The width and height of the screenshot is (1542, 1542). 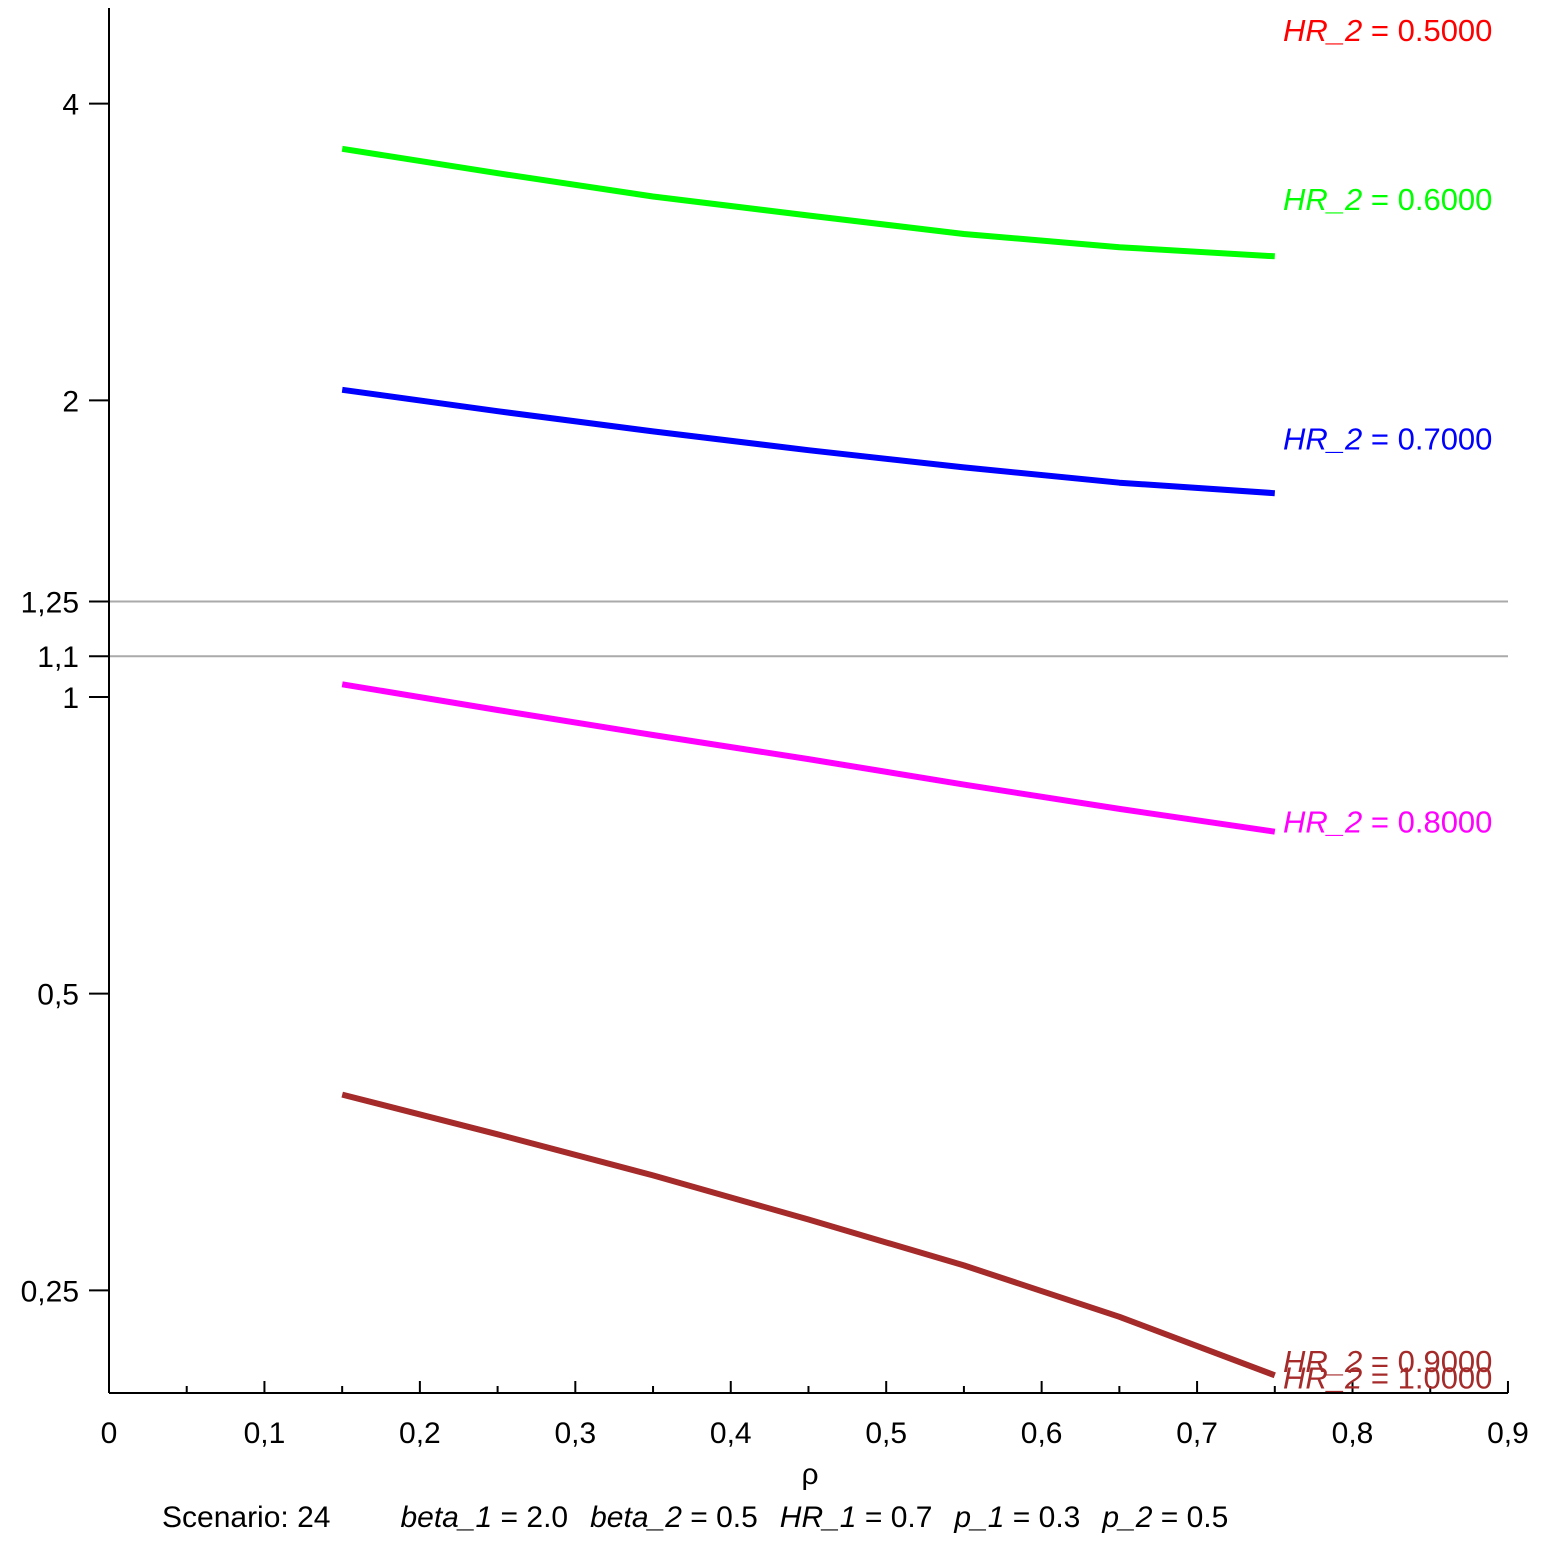 I want to click on x-tick-label: 0,9, so click(x=1508, y=1433).